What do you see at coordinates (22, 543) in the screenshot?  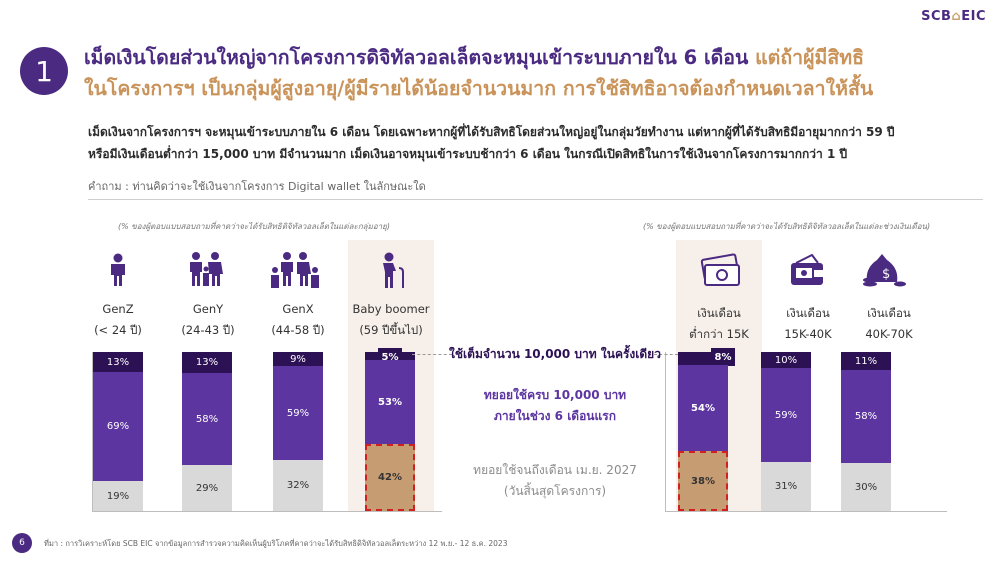 I see `page-number: 6` at bounding box center [22, 543].